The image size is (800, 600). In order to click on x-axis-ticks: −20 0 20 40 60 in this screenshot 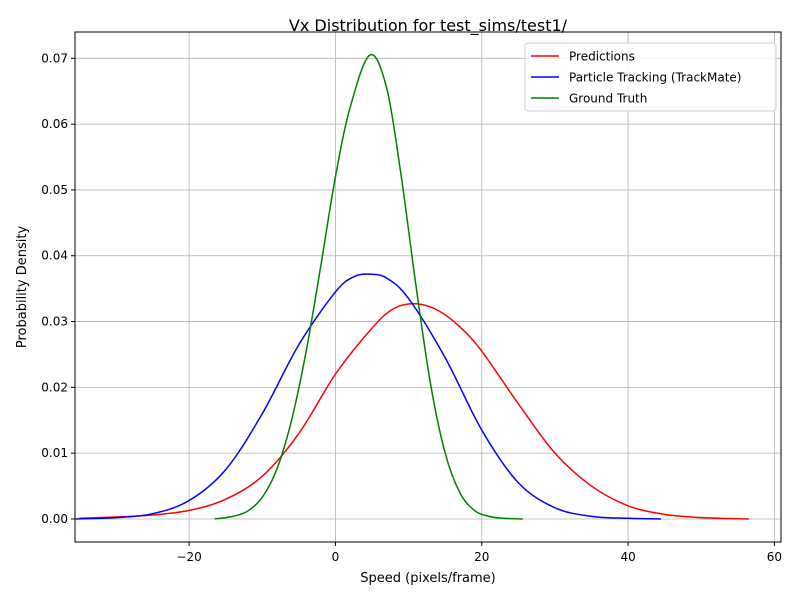, I will do `click(479, 553)`.